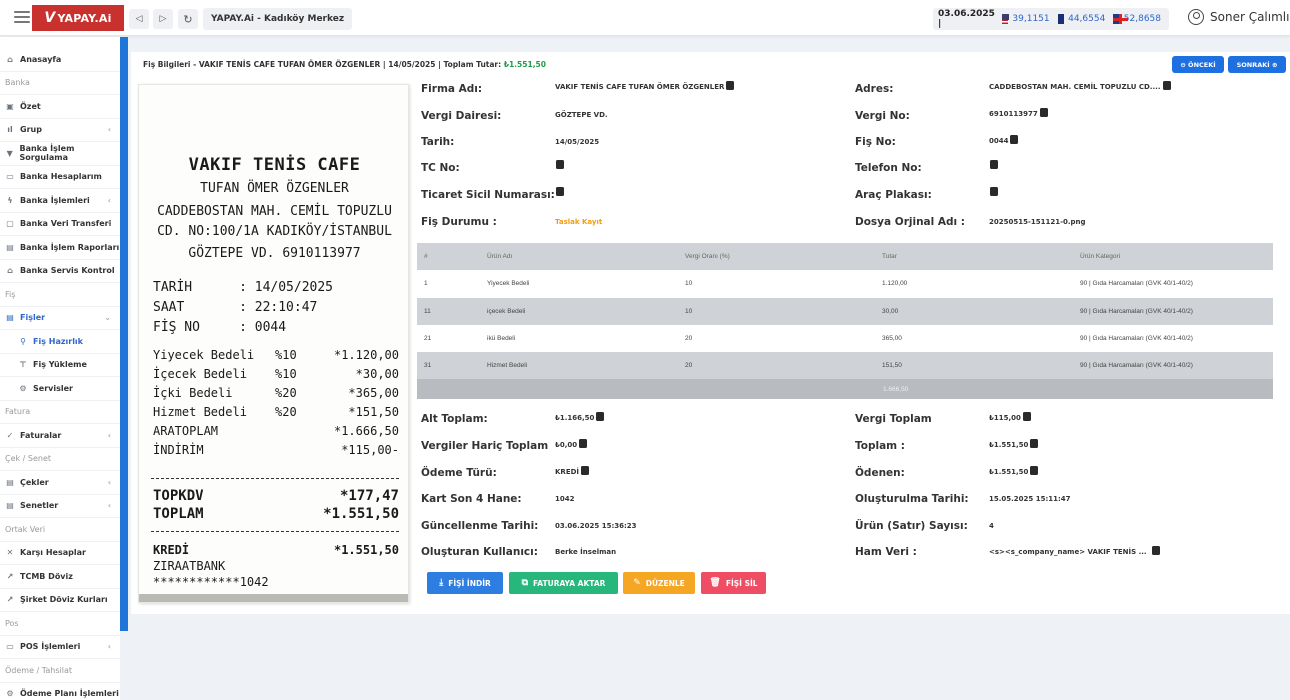 The height and width of the screenshot is (700, 1290). Describe the element at coordinates (60, 60) in the screenshot. I see `sidebar-item-anasayfa: ⌂ Anasayfa` at that location.